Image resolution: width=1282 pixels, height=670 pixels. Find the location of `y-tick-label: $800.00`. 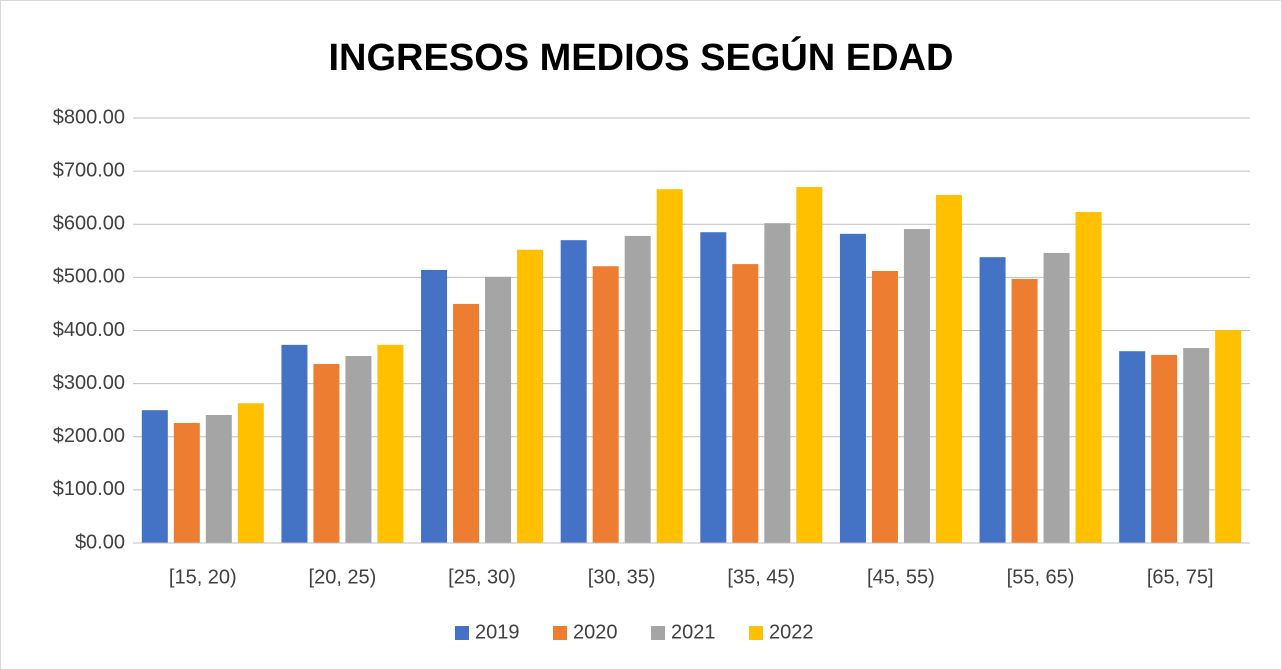

y-tick-label: $800.00 is located at coordinates (89, 117).